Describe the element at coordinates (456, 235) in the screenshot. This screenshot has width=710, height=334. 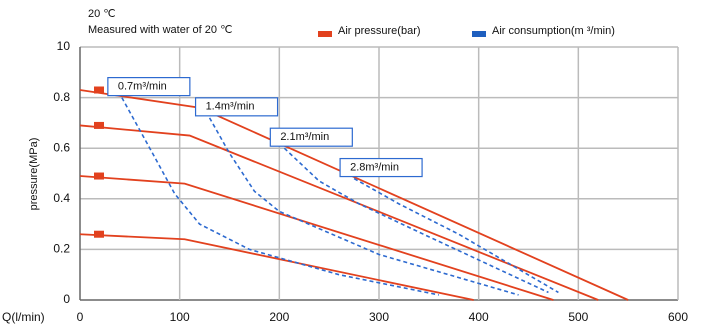
I see `consumption-line` at that location.